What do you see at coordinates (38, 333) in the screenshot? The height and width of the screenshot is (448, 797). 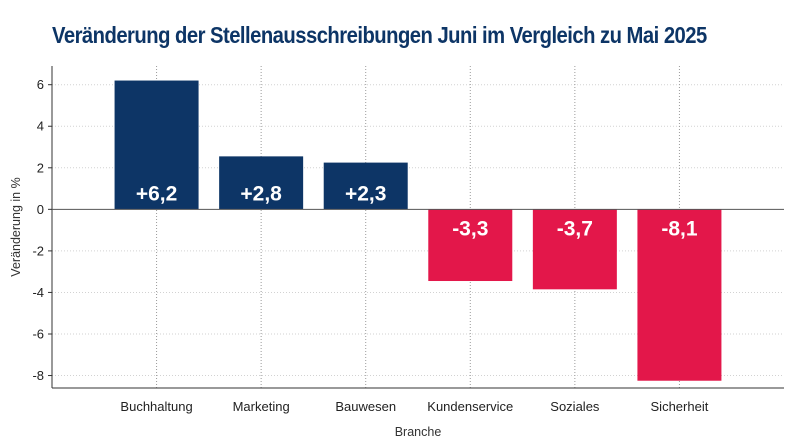 I see `y-tick-label: -6` at bounding box center [38, 333].